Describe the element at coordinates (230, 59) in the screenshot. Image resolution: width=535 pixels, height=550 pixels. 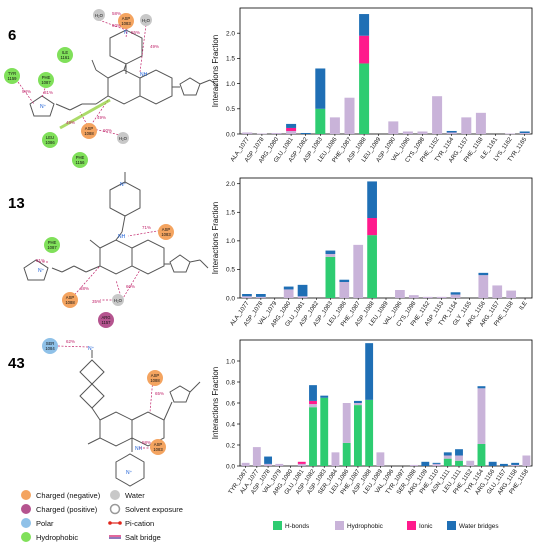
I see `y-tick-label: 1.5` at that location.